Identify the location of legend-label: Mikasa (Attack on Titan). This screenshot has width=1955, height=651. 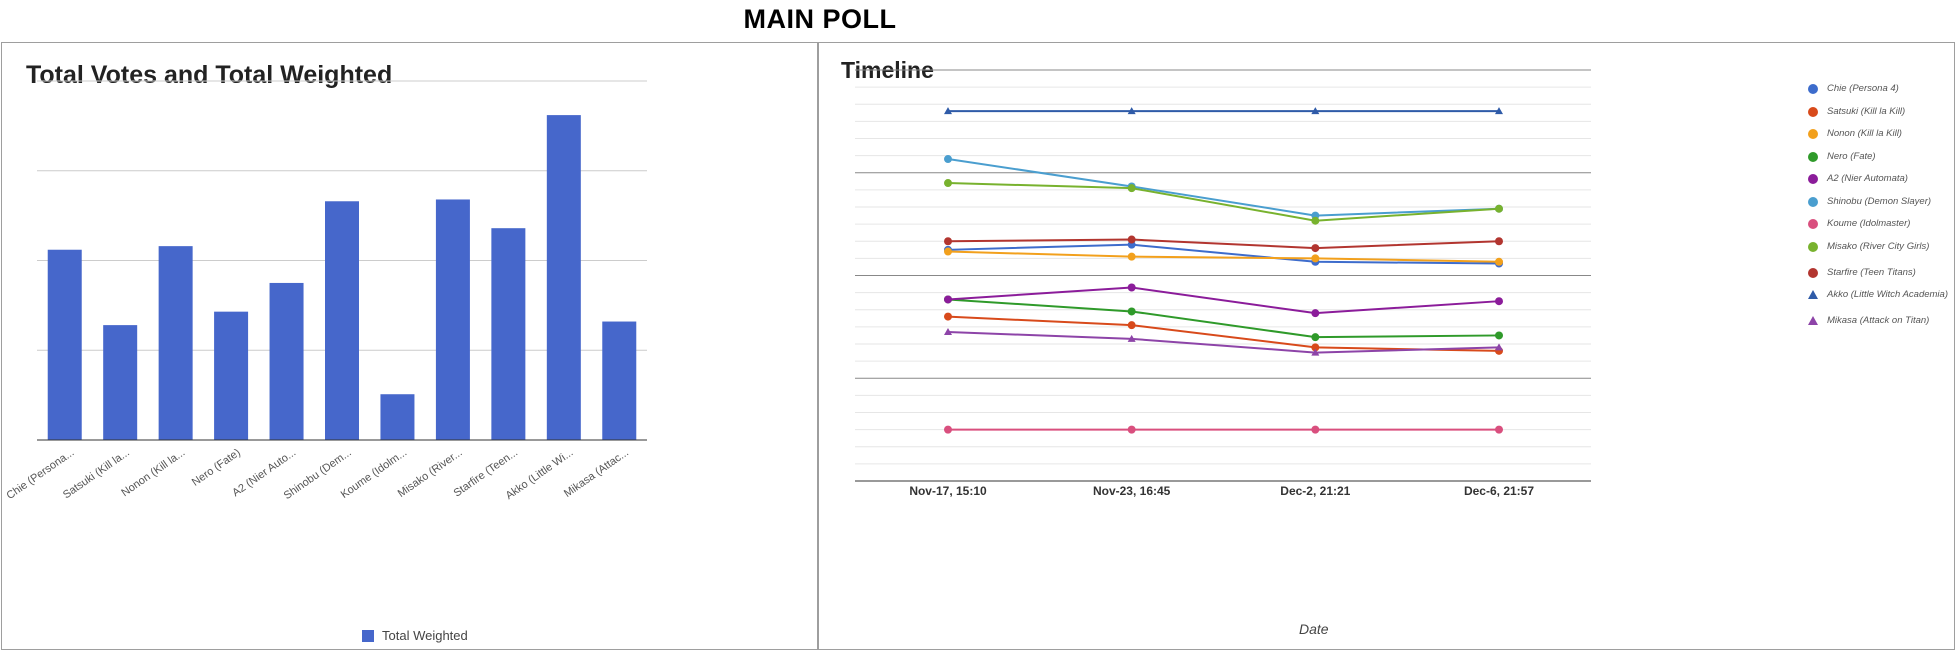
(1878, 320).